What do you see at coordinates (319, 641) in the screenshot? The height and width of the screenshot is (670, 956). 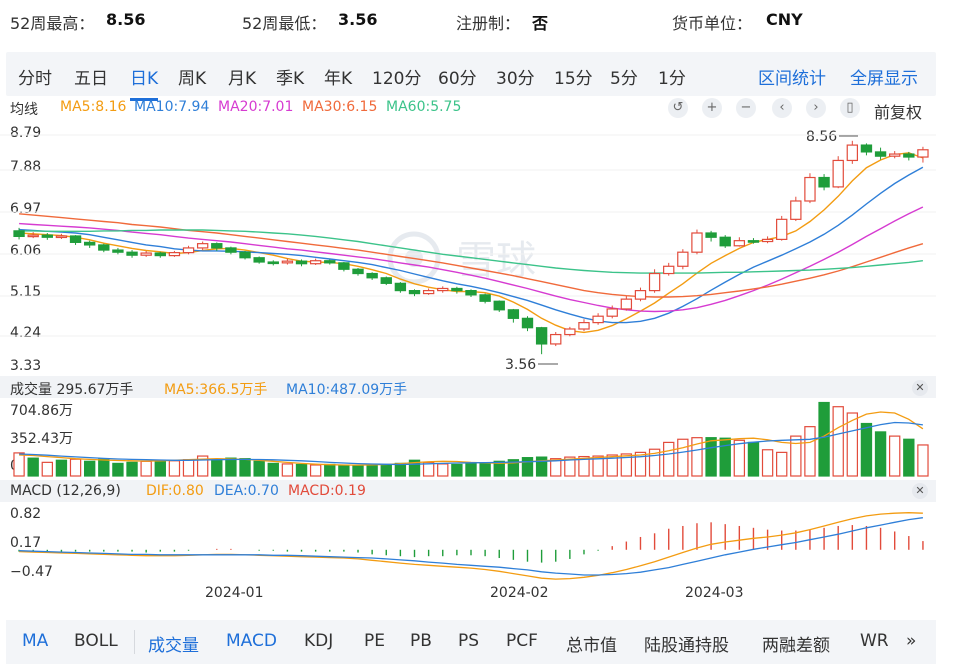 I see `tab-kdj: KDJ` at bounding box center [319, 641].